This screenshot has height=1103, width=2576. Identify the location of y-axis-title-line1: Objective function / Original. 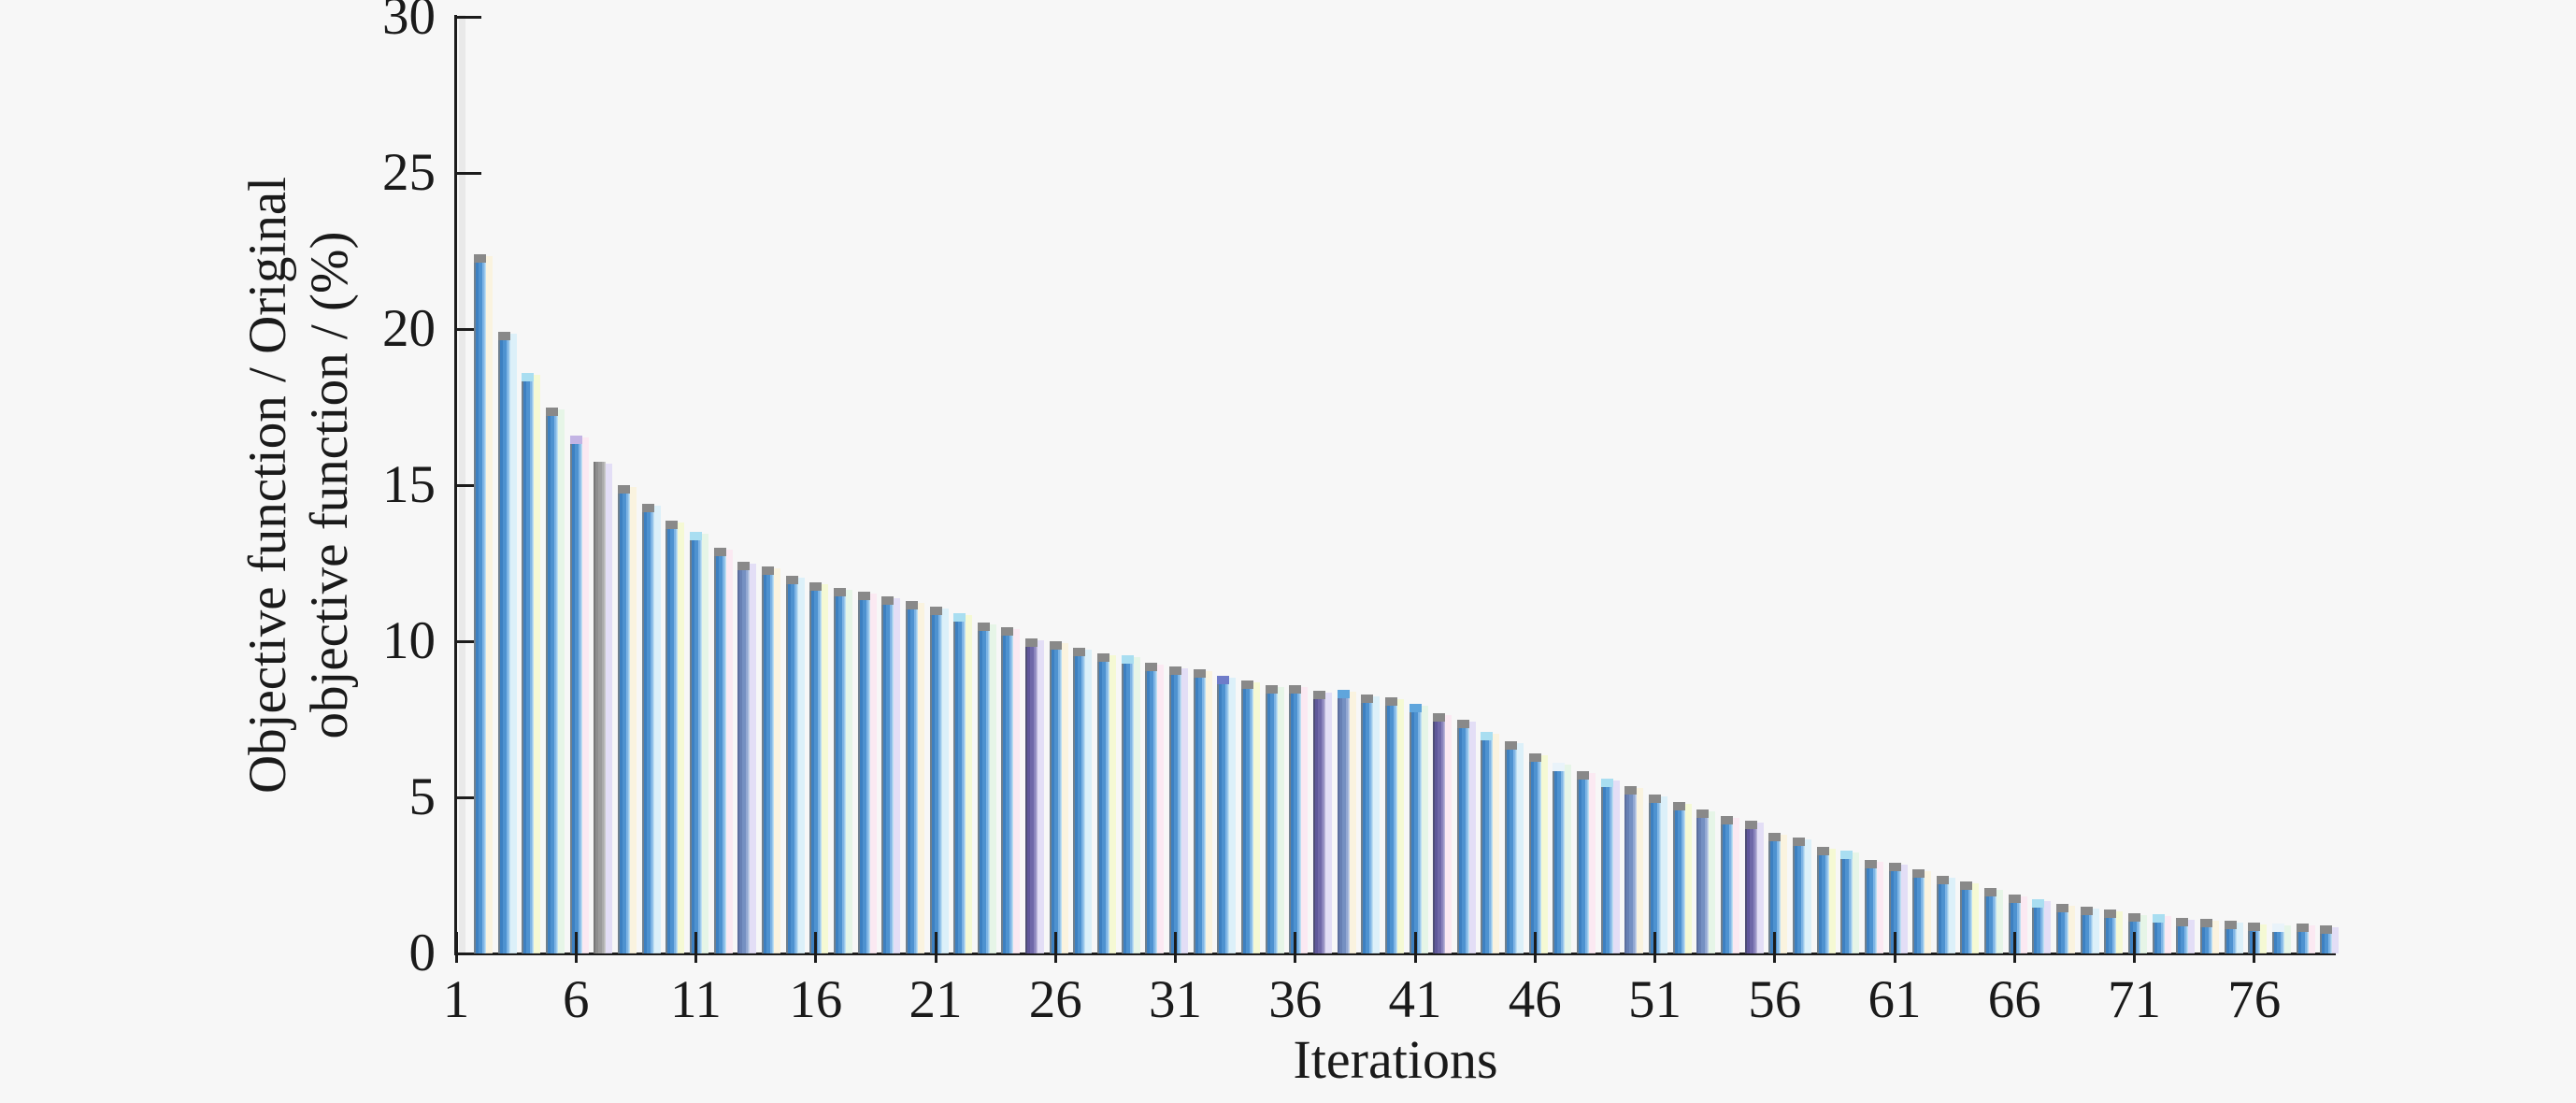
(267, 485).